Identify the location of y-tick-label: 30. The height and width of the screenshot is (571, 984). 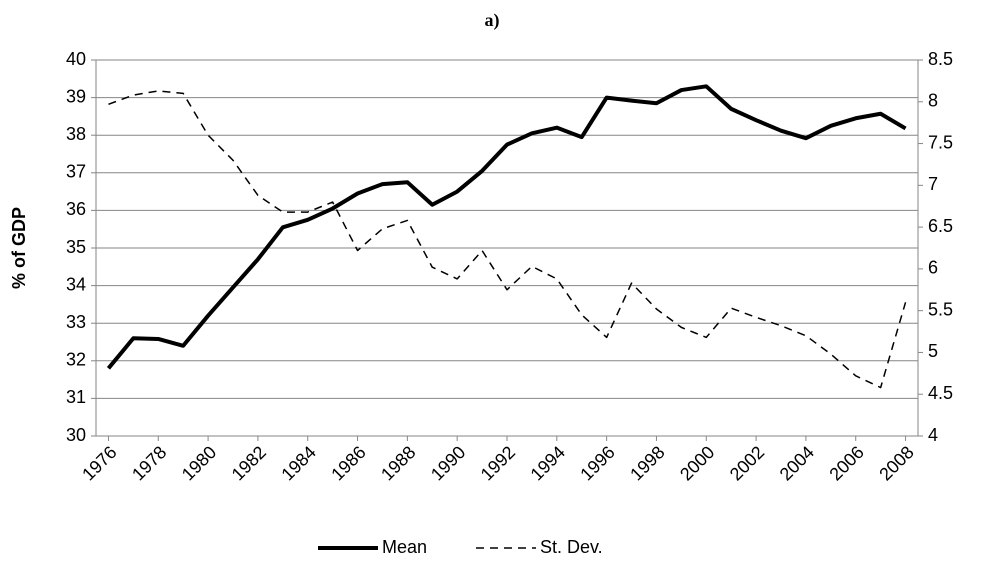
(76, 435).